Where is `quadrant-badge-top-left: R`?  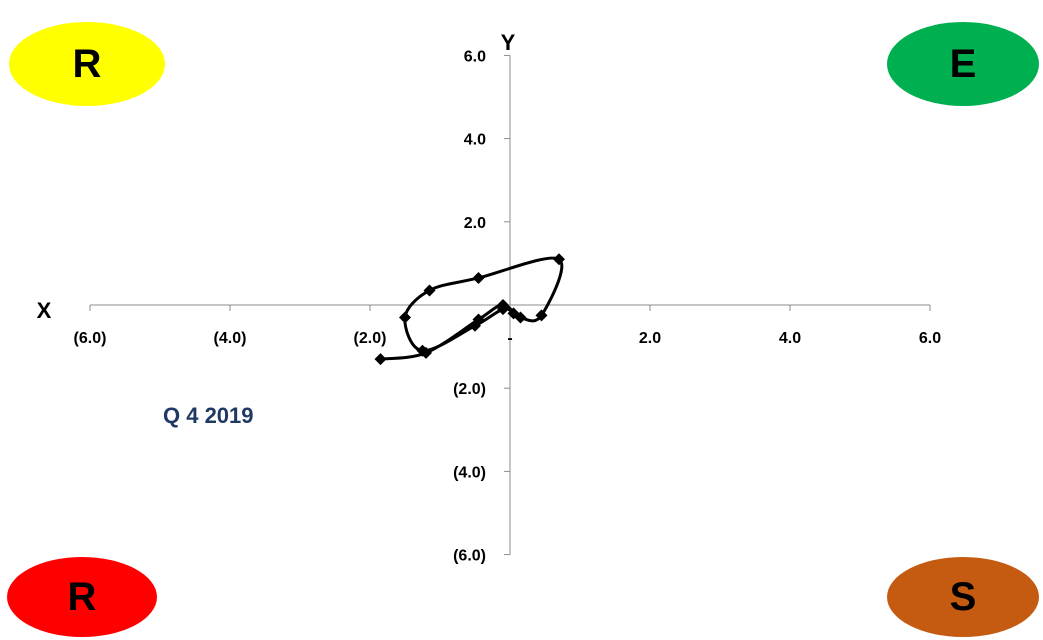
quadrant-badge-top-left: R is located at coordinates (87, 64).